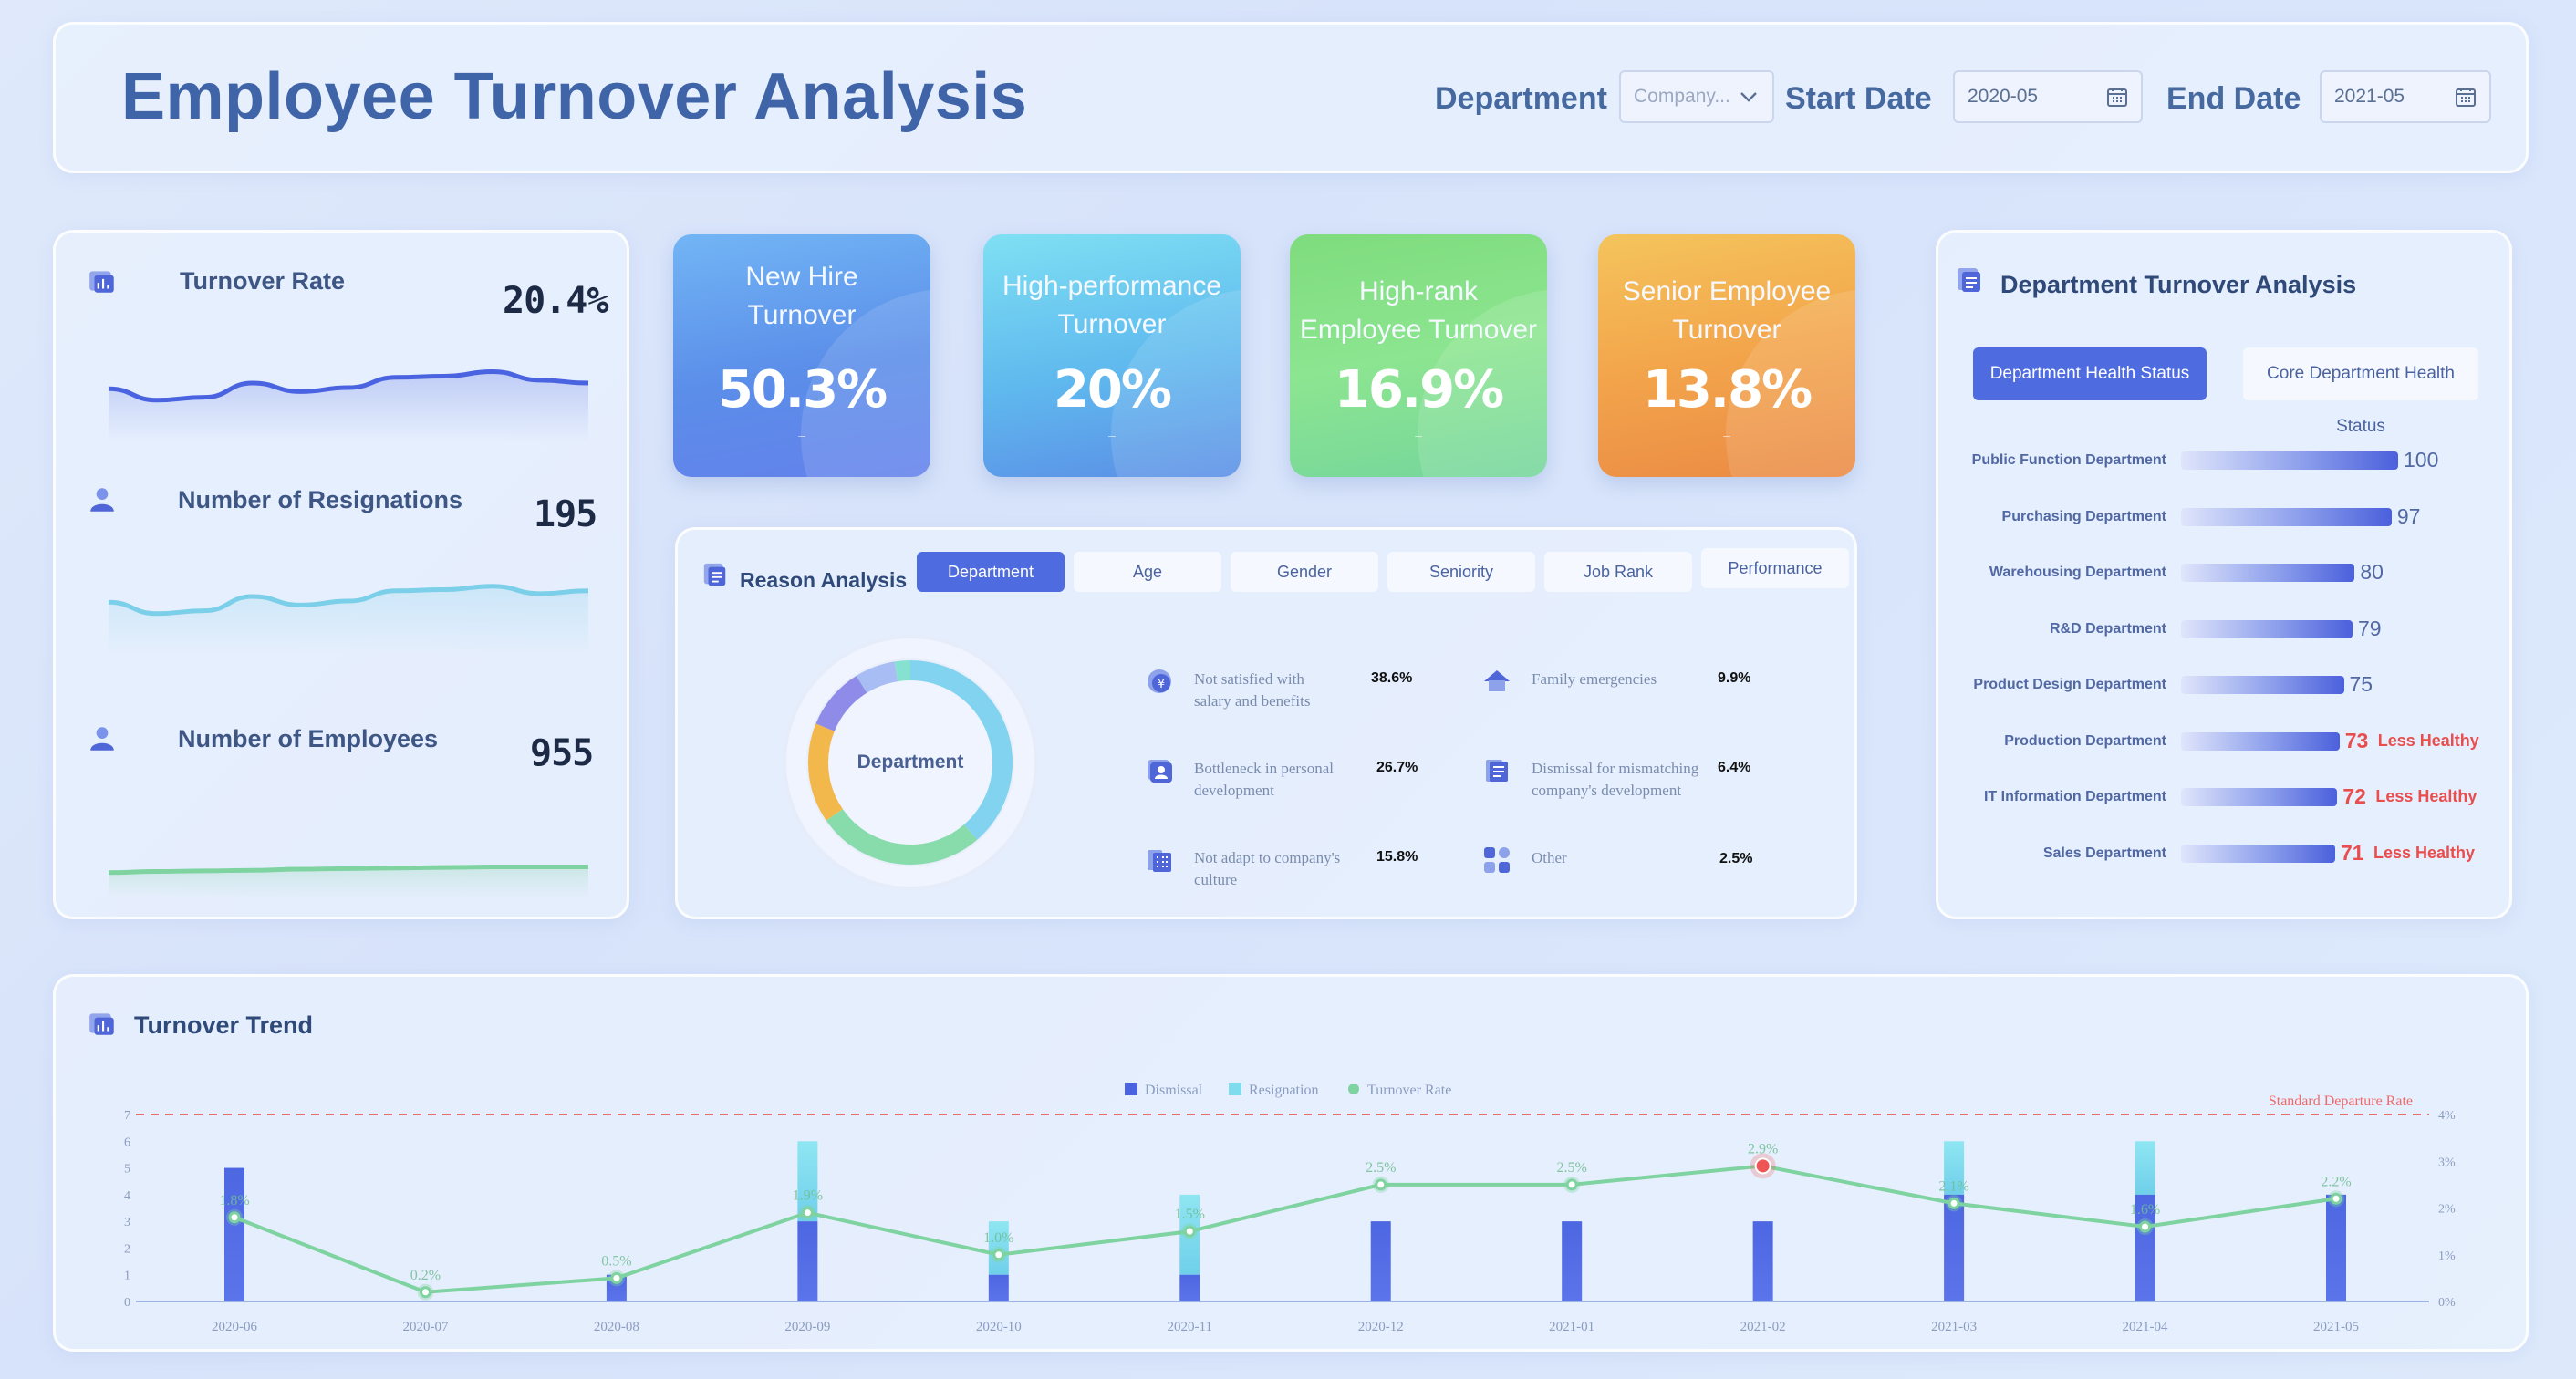  I want to click on y-tick-left: 5, so click(127, 1170).